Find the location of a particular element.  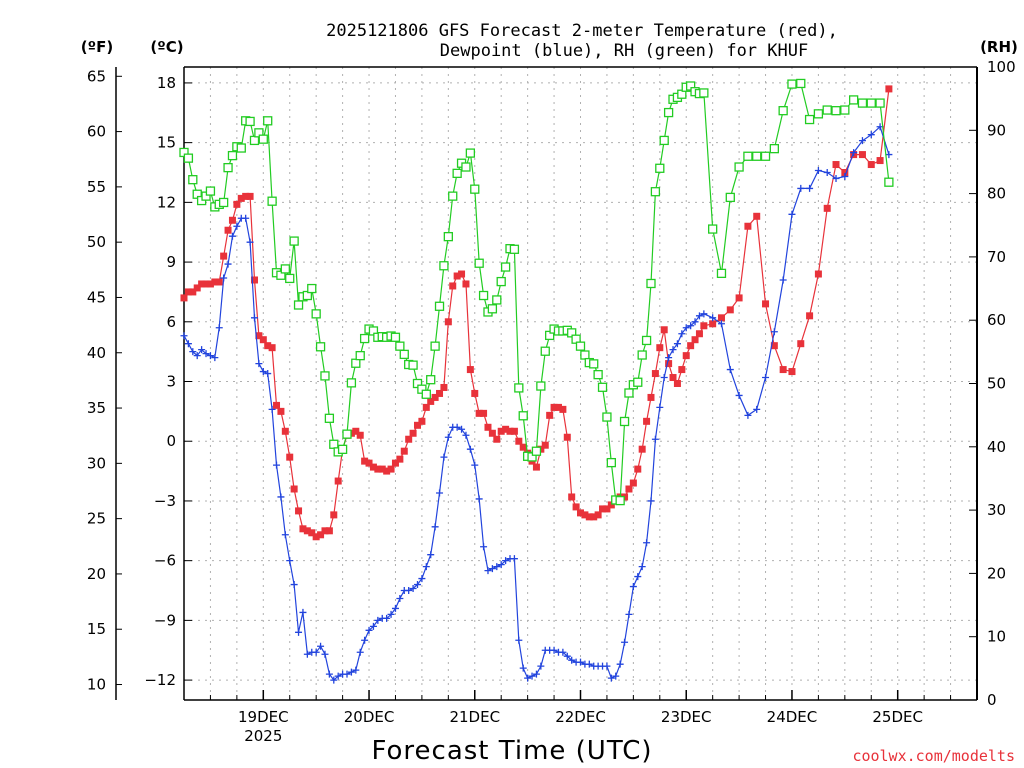

x-tick-label: 24DEC is located at coordinates (792, 717).